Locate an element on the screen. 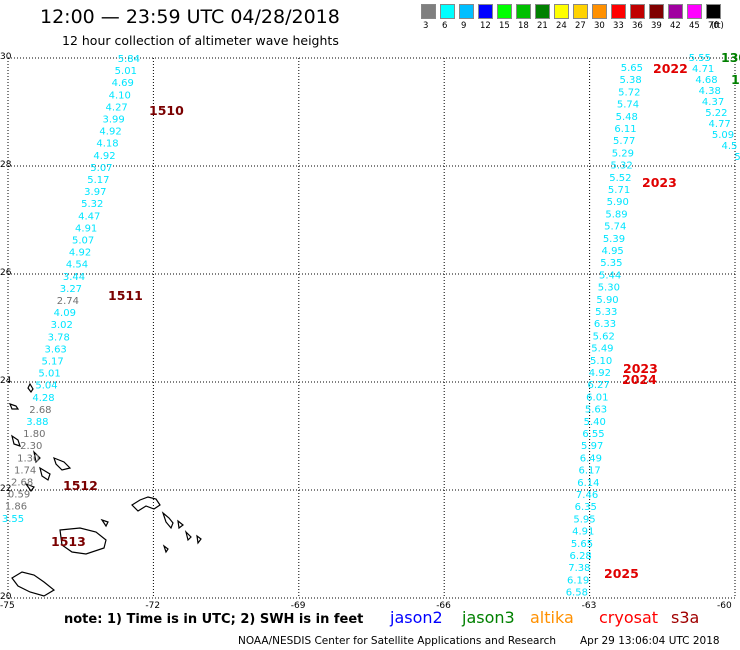  wave-height-value: 4.10 is located at coordinates (120, 95).